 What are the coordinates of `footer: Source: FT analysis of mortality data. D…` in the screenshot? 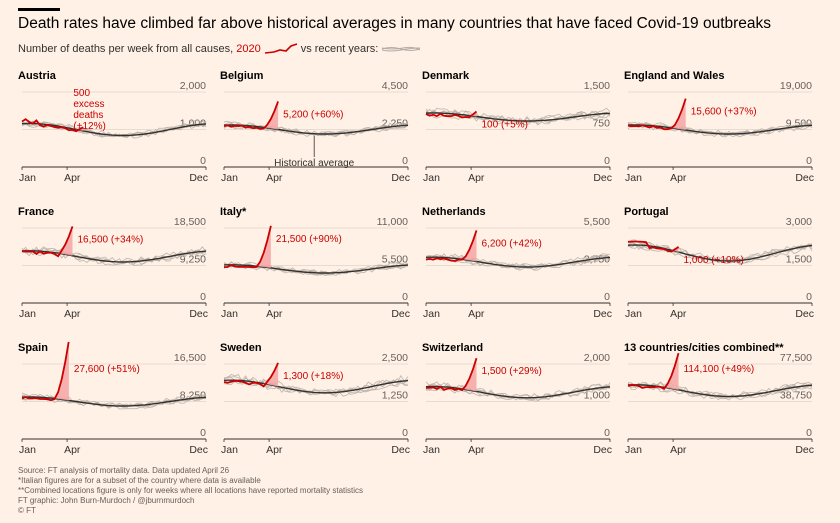 It's located at (190, 491).